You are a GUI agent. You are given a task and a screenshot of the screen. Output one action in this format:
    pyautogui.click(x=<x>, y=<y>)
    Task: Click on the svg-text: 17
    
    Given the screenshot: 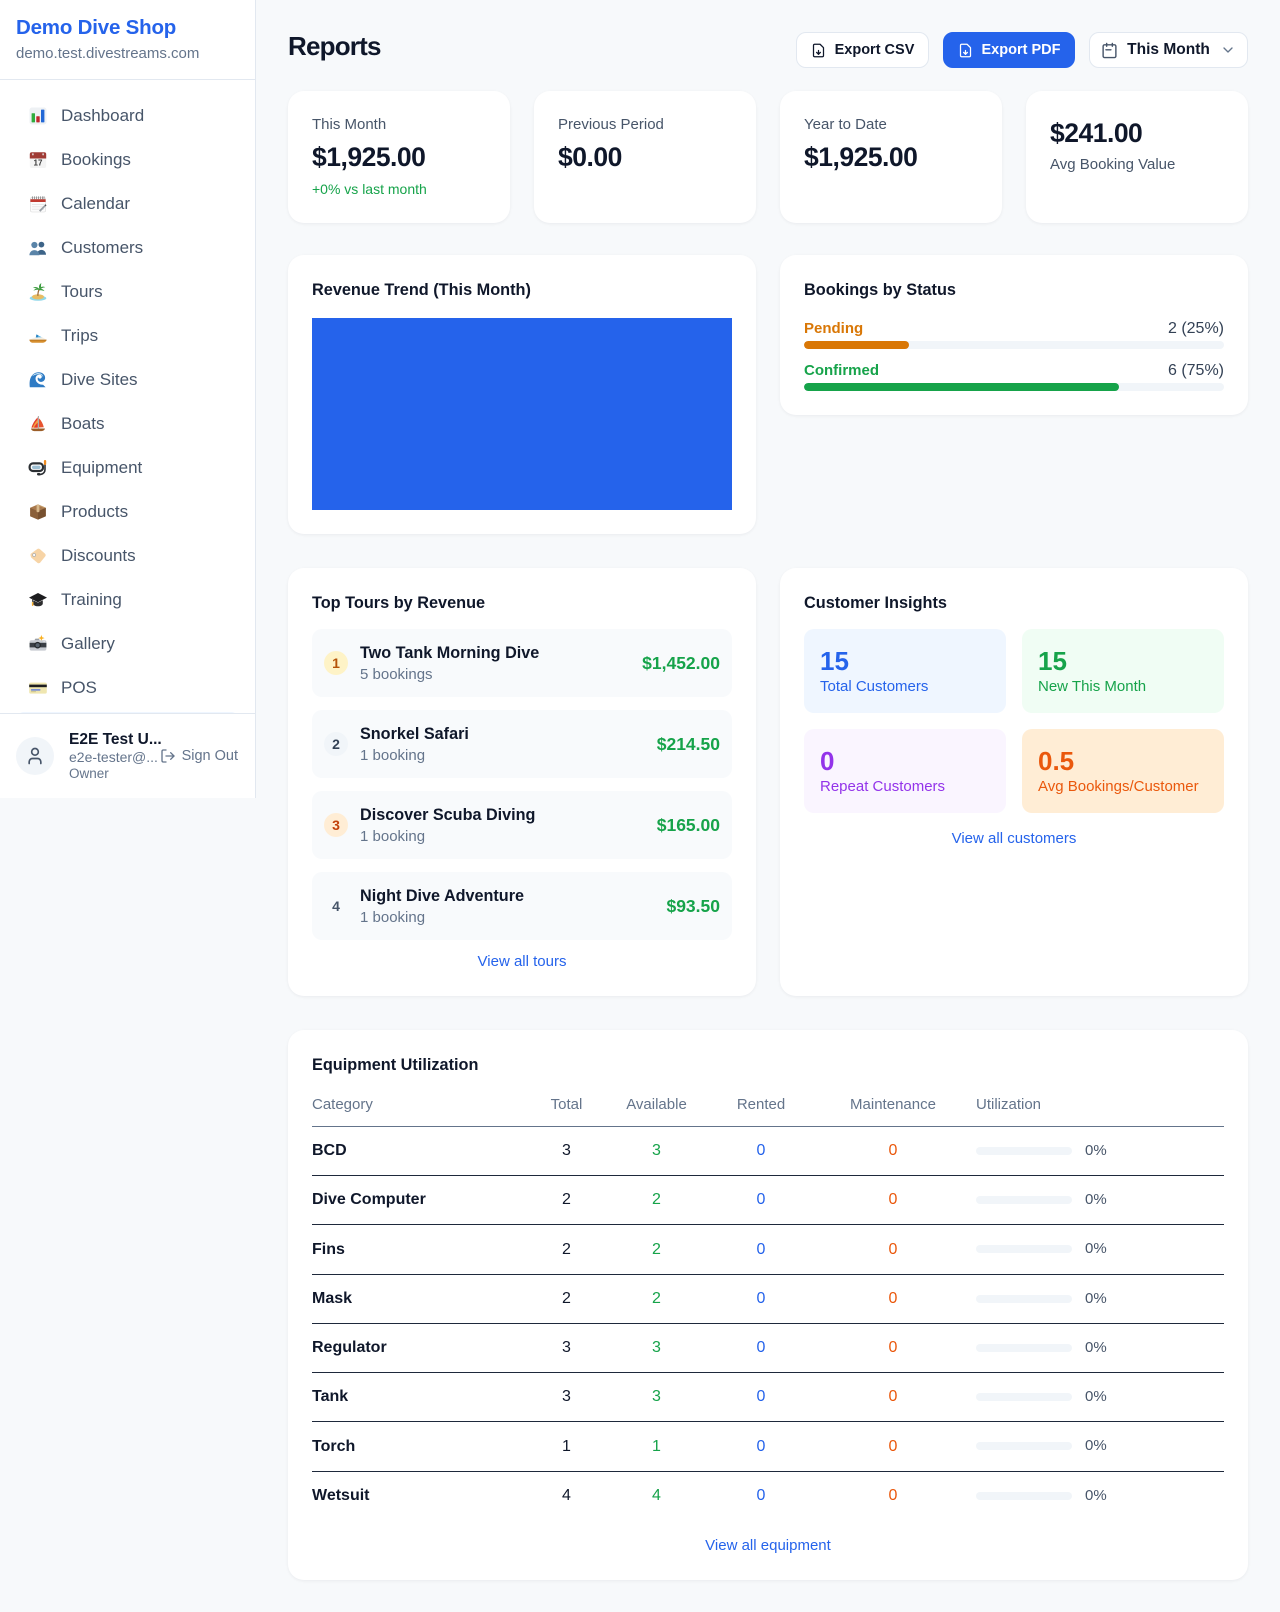 What is the action you would take?
    pyautogui.click(x=38, y=163)
    